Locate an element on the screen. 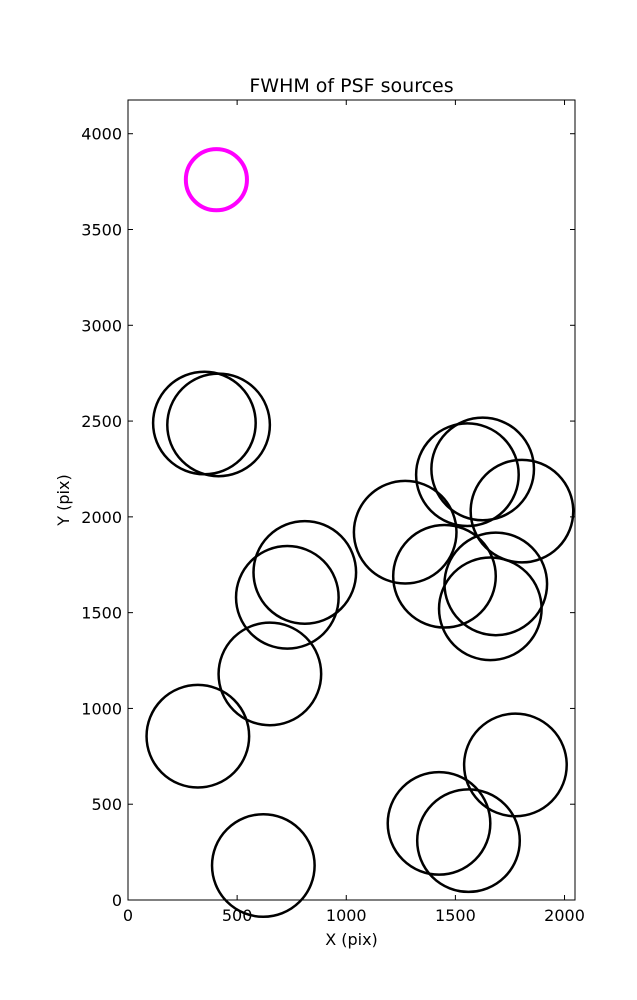 The height and width of the screenshot is (1000, 637). y-tick-label: 2500 is located at coordinates (101, 421).